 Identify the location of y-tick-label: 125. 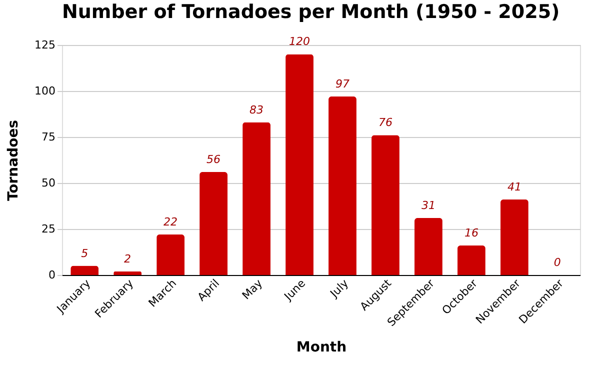
(45, 45).